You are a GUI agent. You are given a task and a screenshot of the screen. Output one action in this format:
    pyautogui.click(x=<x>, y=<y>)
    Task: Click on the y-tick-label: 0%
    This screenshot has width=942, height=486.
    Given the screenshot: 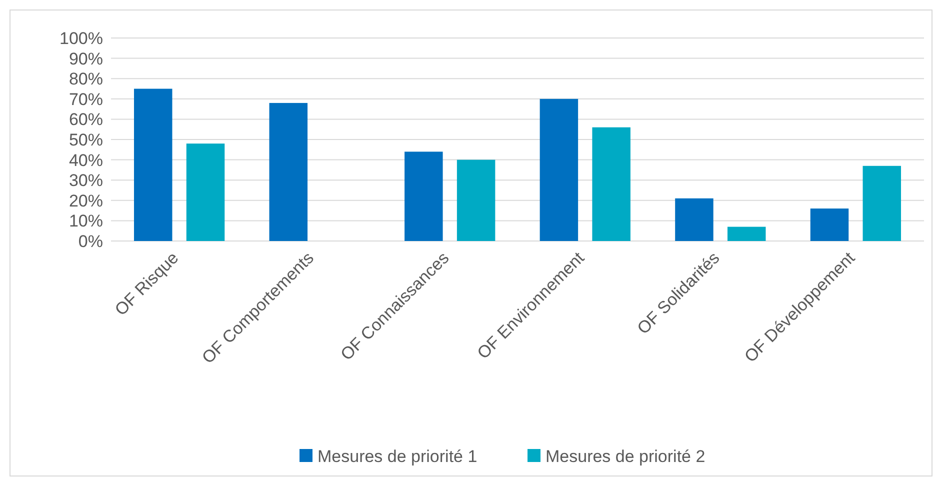 What is the action you would take?
    pyautogui.click(x=90, y=241)
    